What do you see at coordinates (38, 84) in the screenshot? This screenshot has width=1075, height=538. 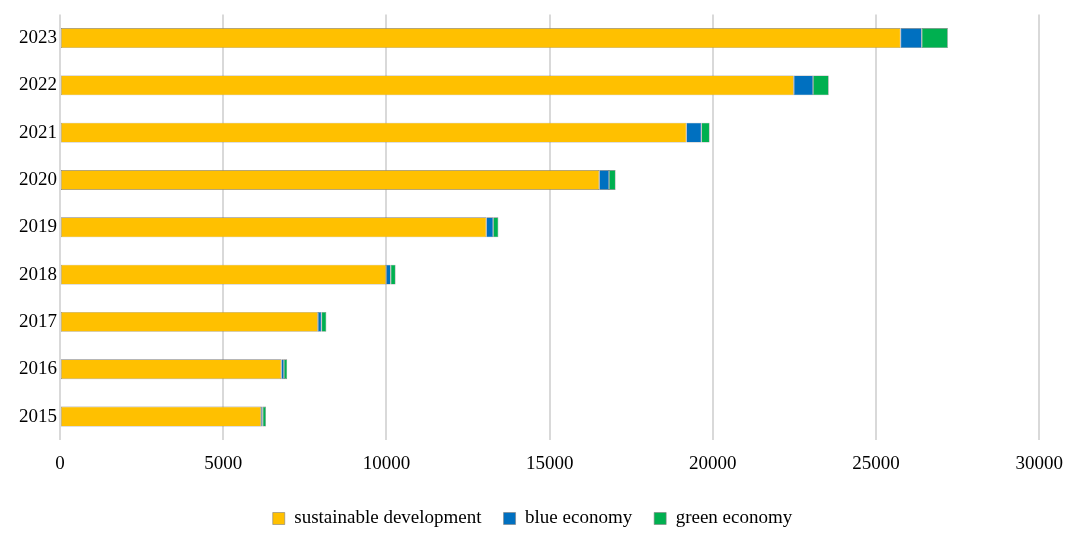 I see `y-tick-label: 2022` at bounding box center [38, 84].